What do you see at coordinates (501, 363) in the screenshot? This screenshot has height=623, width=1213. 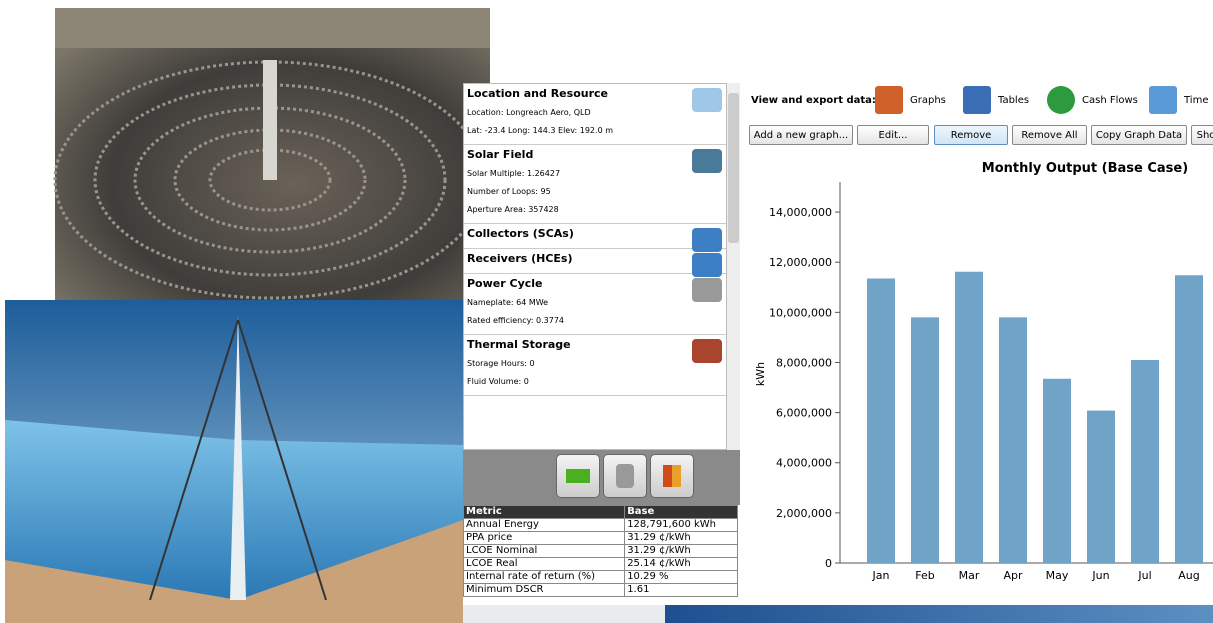 I see `group-line: Storage Hours: 0` at bounding box center [501, 363].